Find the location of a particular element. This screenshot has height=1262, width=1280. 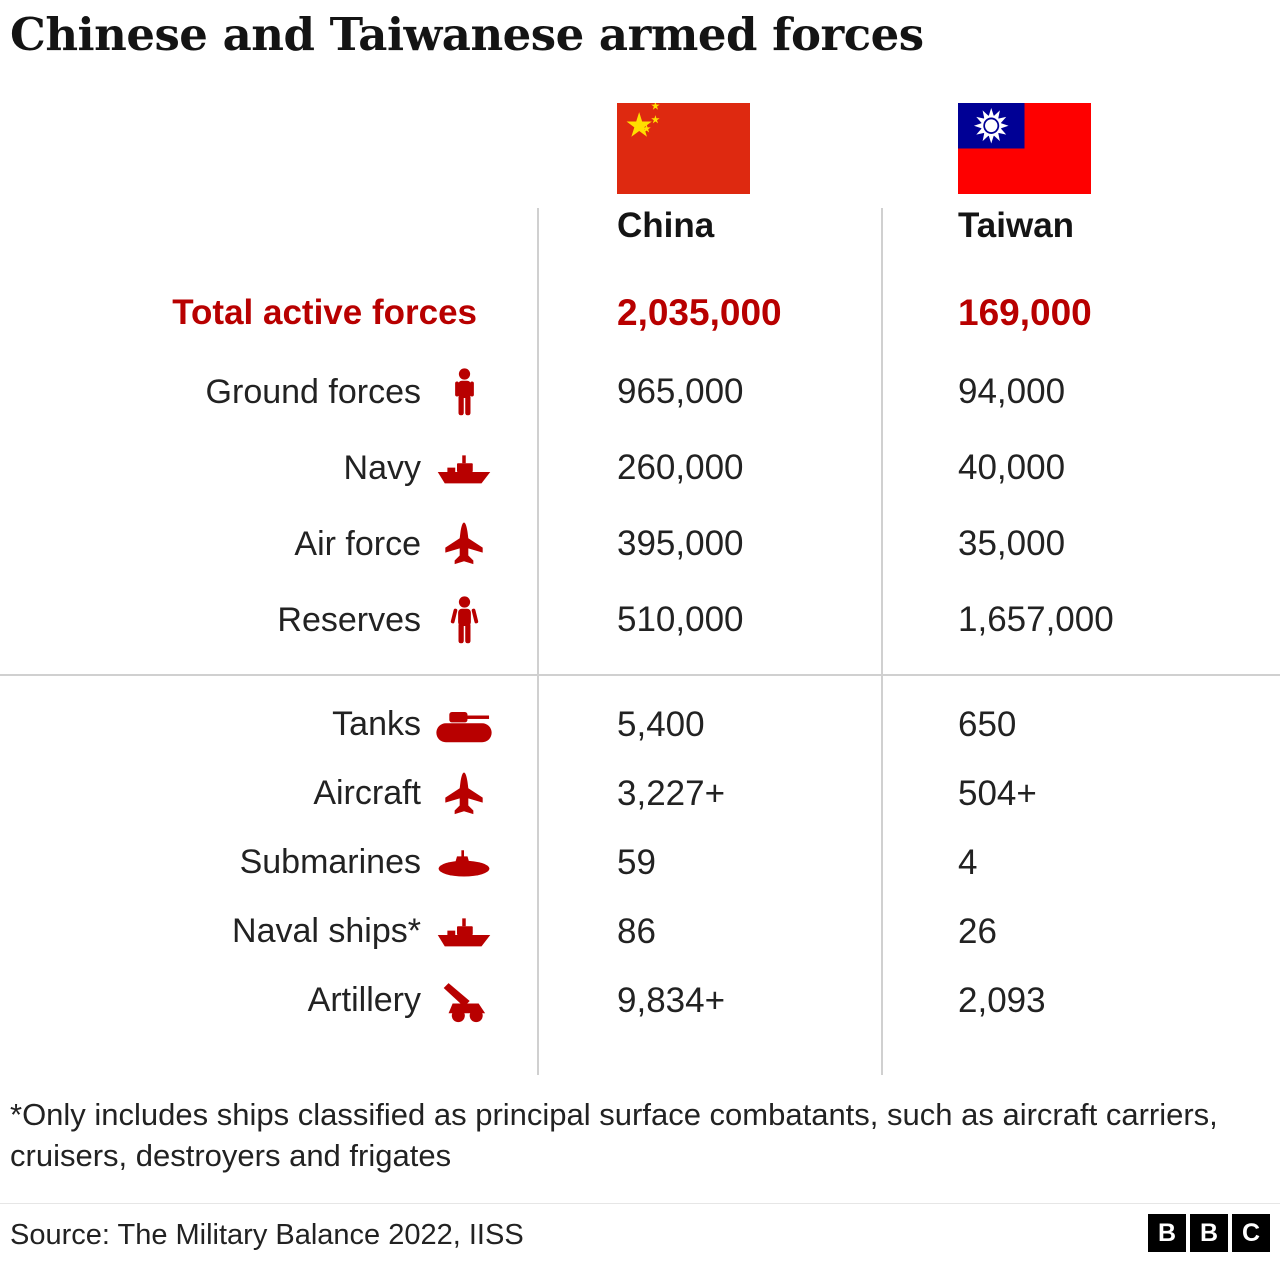

taiwan-value: 504+ is located at coordinates (997, 793).